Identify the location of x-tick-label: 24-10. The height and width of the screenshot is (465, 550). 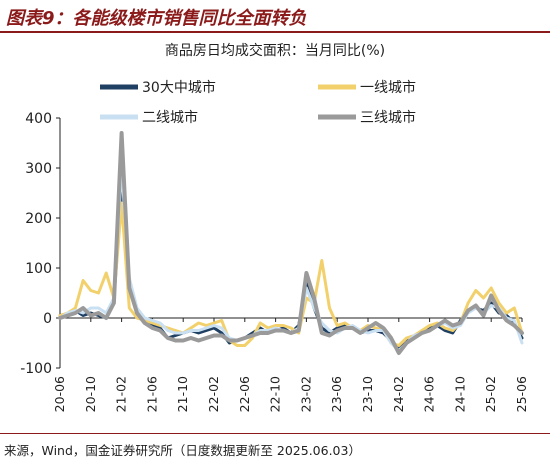
(459, 394).